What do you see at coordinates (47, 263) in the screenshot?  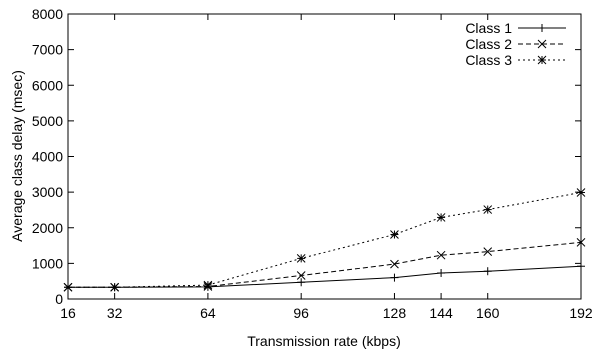 I see `y-tick-label: 1000` at bounding box center [47, 263].